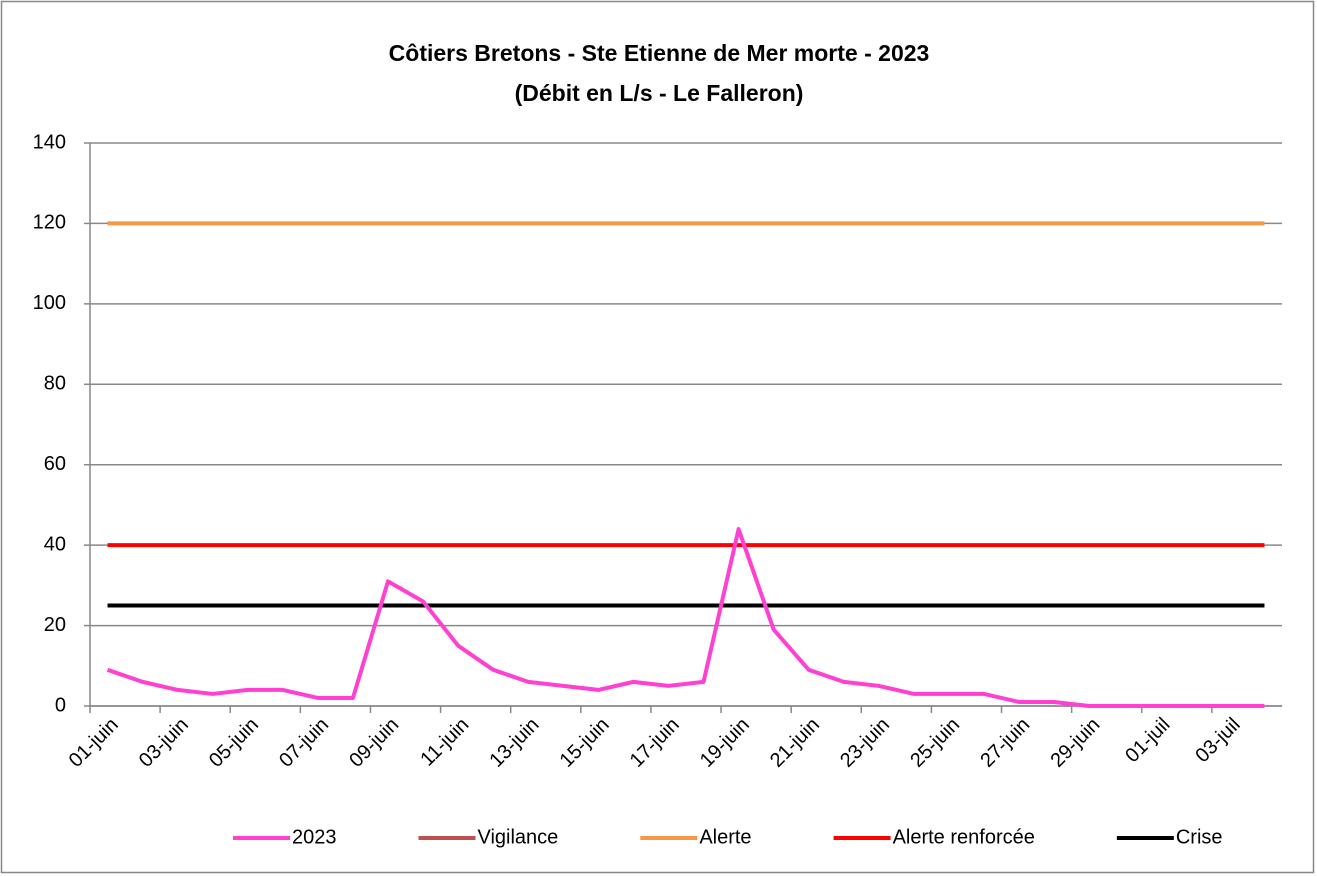  I want to click on legend-label: Vigilance, so click(518, 837).